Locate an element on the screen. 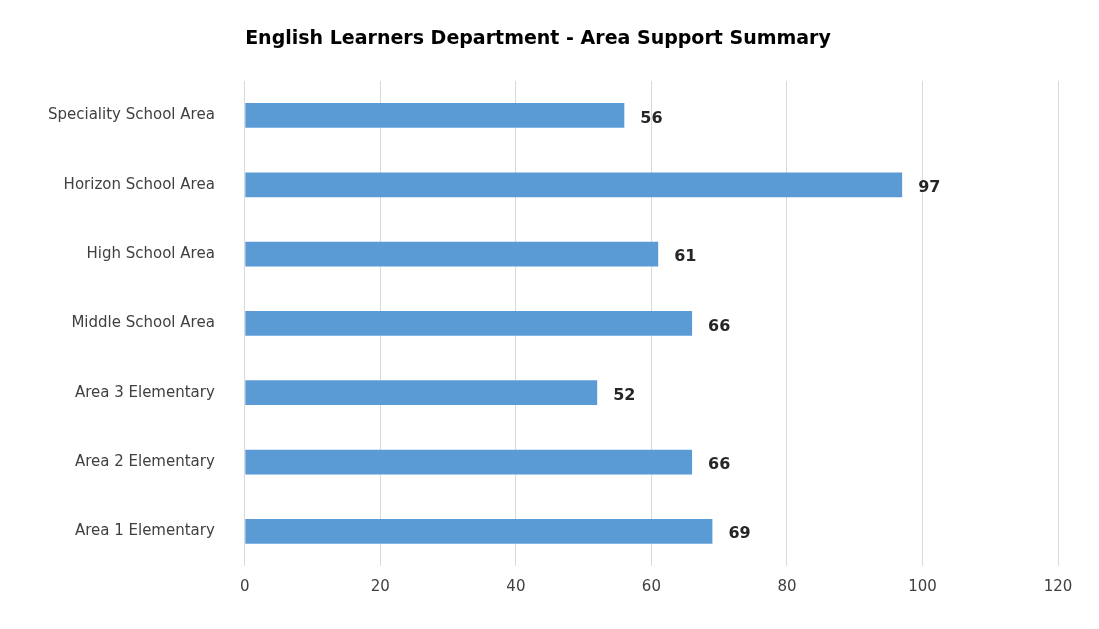 The image size is (1099, 629). x-tick-label: 80 is located at coordinates (787, 585).